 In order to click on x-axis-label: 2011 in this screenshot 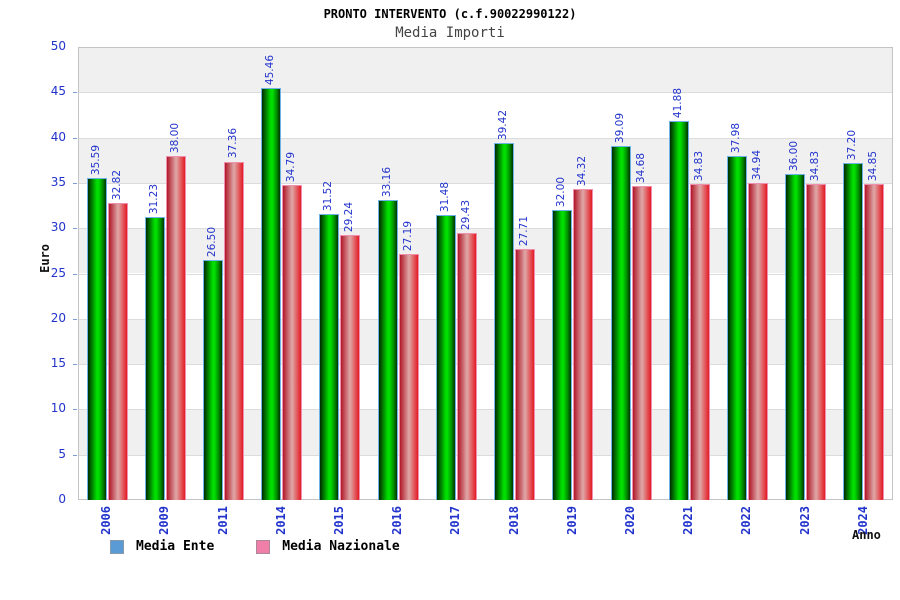, I will do `click(222, 520)`.